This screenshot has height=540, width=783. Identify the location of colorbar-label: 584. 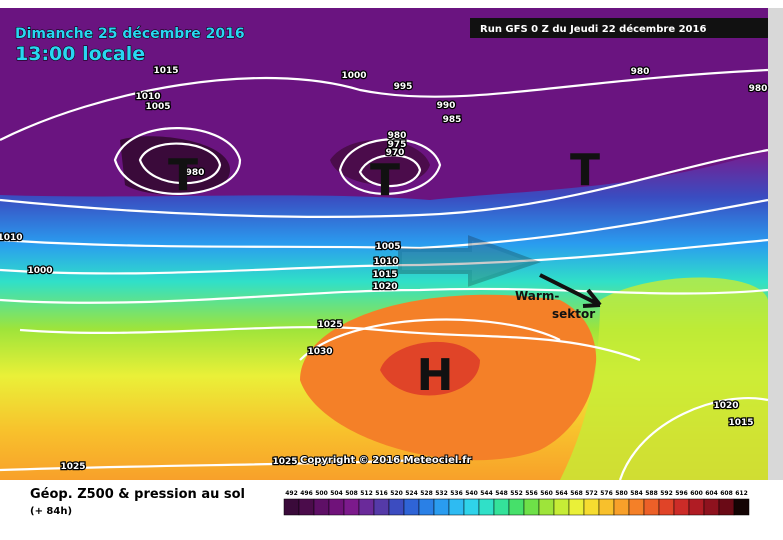
(636, 493).